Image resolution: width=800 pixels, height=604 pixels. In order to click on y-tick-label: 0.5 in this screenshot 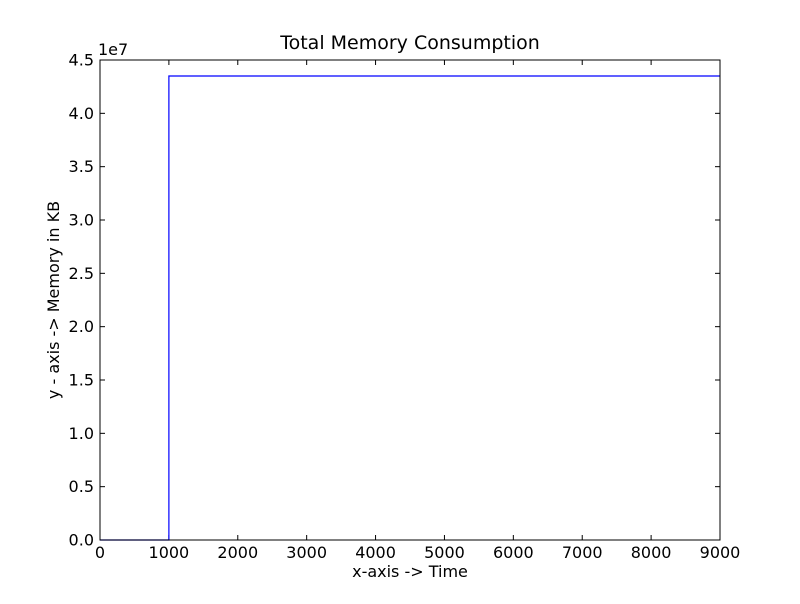, I will do `click(81, 486)`.